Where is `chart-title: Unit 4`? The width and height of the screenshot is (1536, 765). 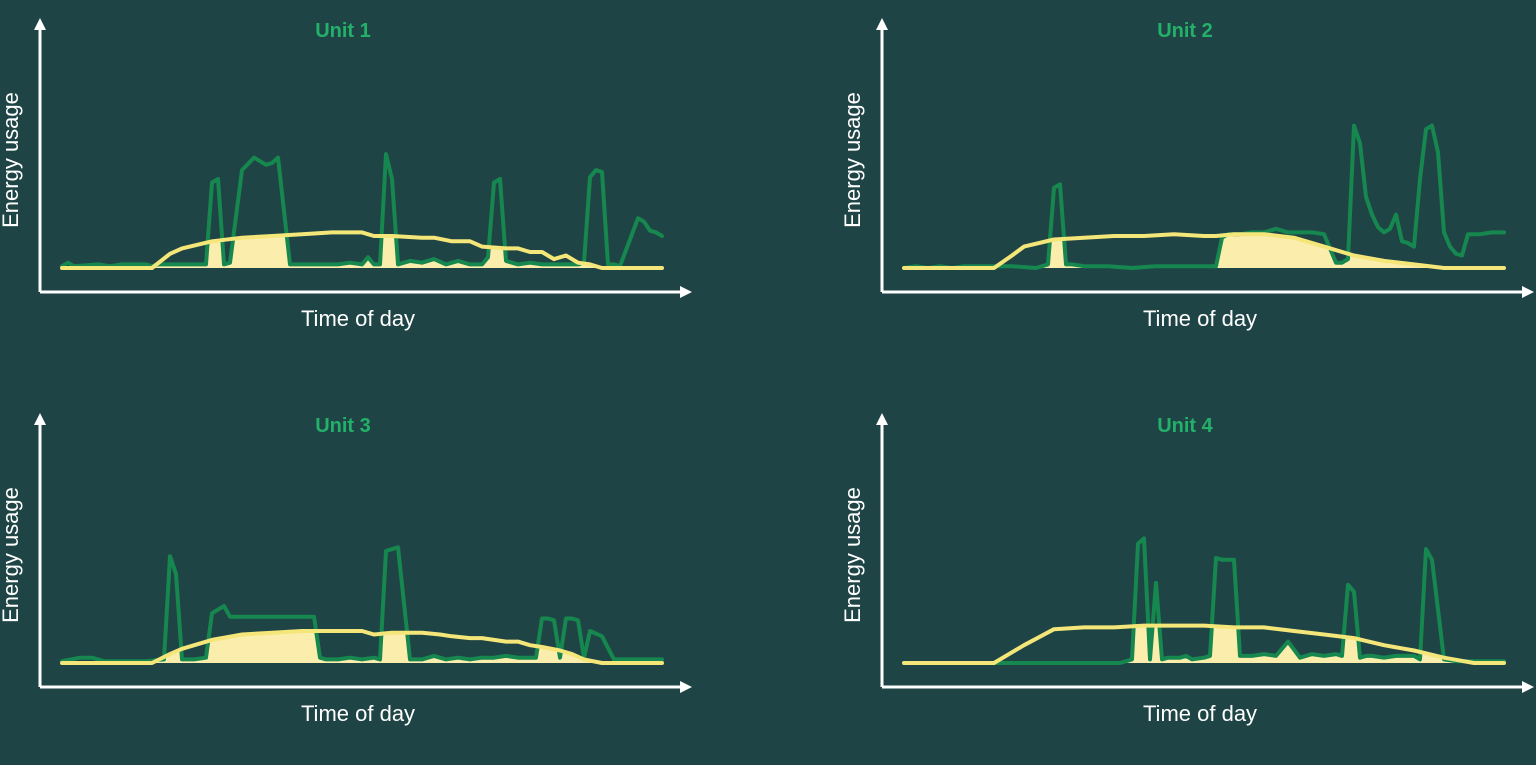 chart-title: Unit 4 is located at coordinates (1185, 426).